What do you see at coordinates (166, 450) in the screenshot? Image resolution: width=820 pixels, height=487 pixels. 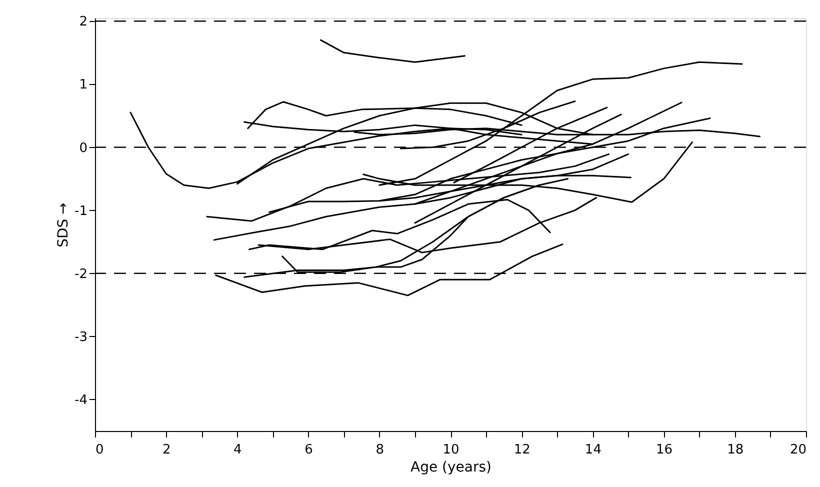 I see `x-tick-label: 2` at bounding box center [166, 450].